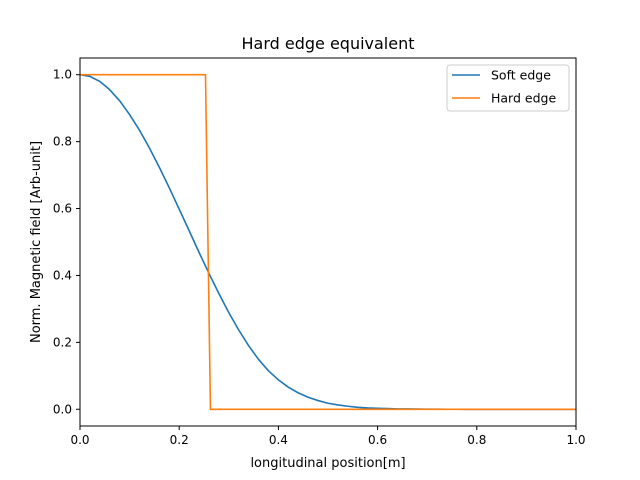 Image resolution: width=640 pixels, height=480 pixels. What do you see at coordinates (476, 440) in the screenshot?
I see `x-tick-label: 0.8` at bounding box center [476, 440].